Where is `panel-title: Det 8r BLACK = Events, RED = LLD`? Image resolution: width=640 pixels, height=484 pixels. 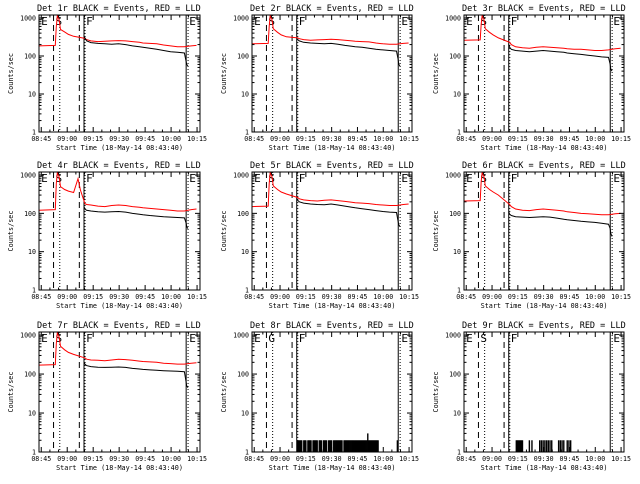 panel-title: Det 8r BLACK = Events, RED = LLD is located at coordinates (332, 326).